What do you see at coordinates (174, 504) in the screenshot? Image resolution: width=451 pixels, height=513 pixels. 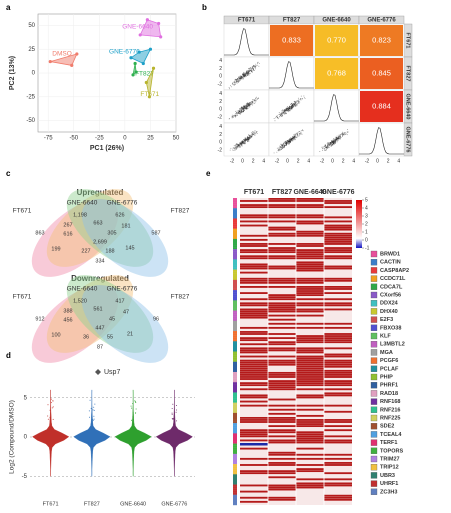 I see `x-tick-label: GNE-6776` at bounding box center [174, 504].